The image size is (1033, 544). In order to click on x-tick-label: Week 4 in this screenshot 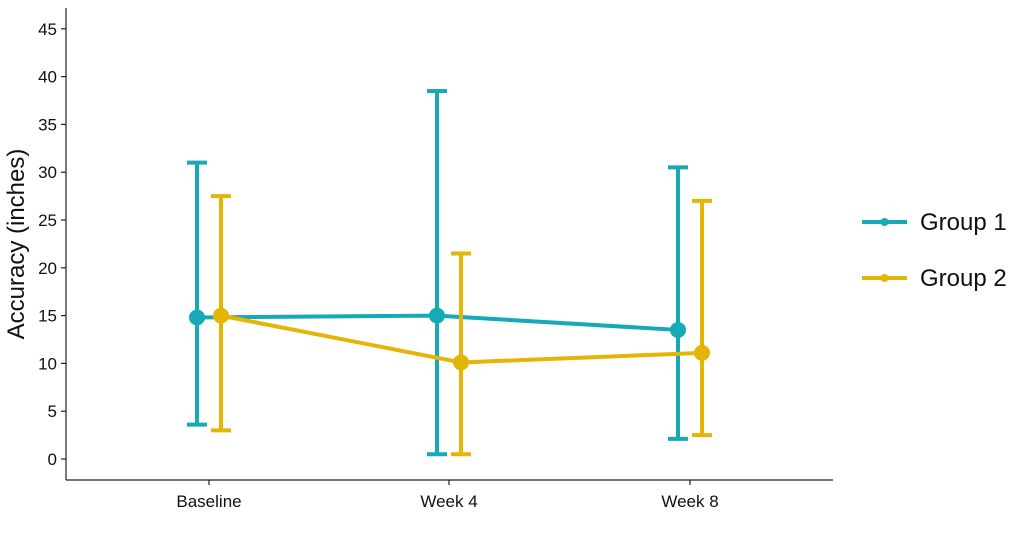, I will do `click(448, 501)`.